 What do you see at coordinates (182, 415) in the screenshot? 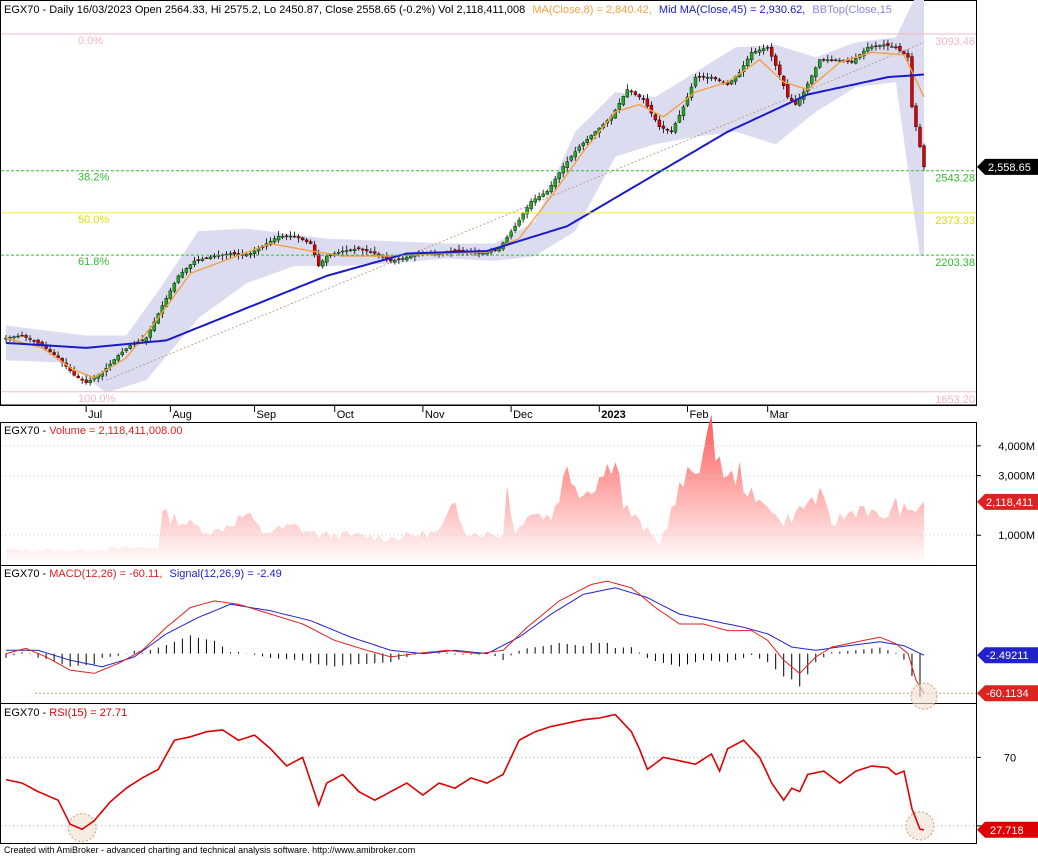
I see `date-label: Aug` at bounding box center [182, 415].